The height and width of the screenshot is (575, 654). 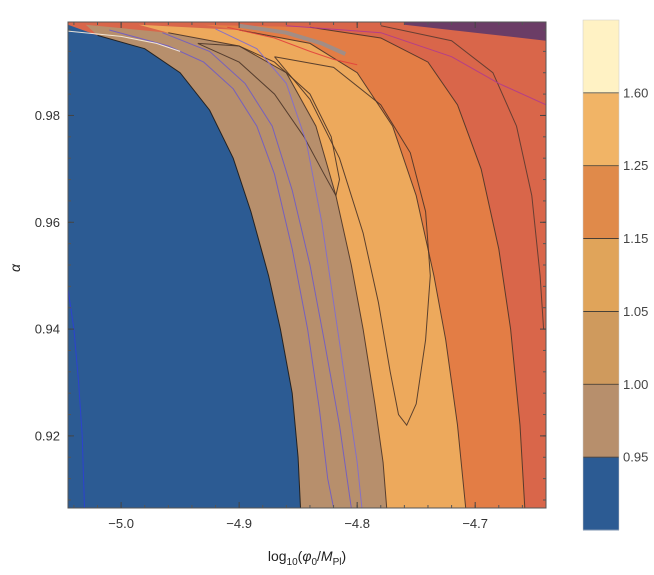 What do you see at coordinates (47, 115) in the screenshot?
I see `y-tick-label: 0.98` at bounding box center [47, 115].